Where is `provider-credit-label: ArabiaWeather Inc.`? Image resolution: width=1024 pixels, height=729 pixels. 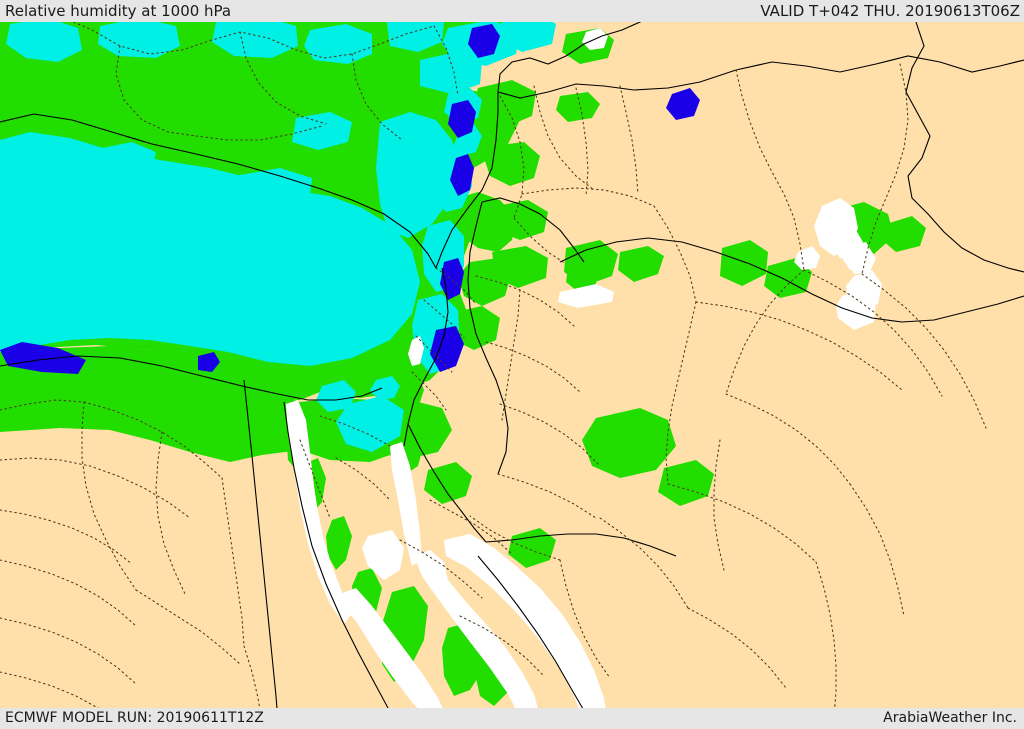
provider-credit-label: ArabiaWeather Inc. is located at coordinates (950, 718).